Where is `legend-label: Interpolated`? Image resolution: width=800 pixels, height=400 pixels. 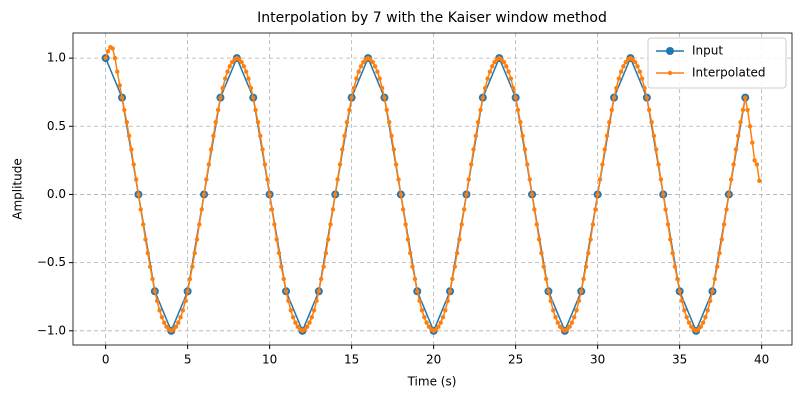
legend-label: Interpolated is located at coordinates (729, 73).